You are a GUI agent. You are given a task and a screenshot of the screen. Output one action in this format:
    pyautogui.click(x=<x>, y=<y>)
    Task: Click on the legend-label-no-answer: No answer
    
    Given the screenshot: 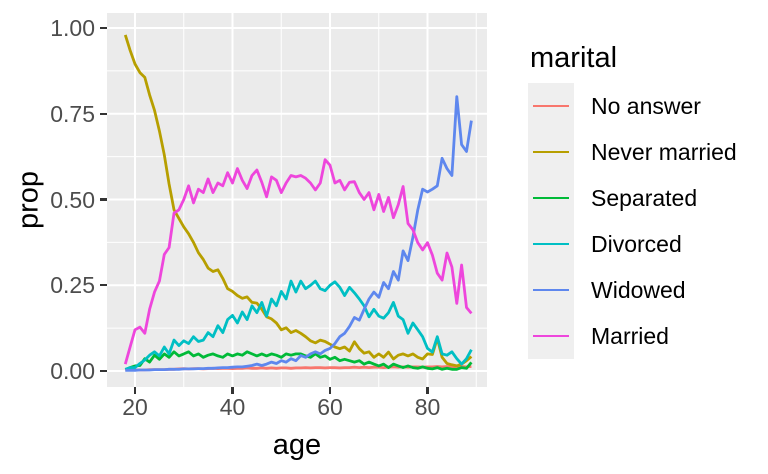 What is the action you would take?
    pyautogui.click(x=646, y=105)
    